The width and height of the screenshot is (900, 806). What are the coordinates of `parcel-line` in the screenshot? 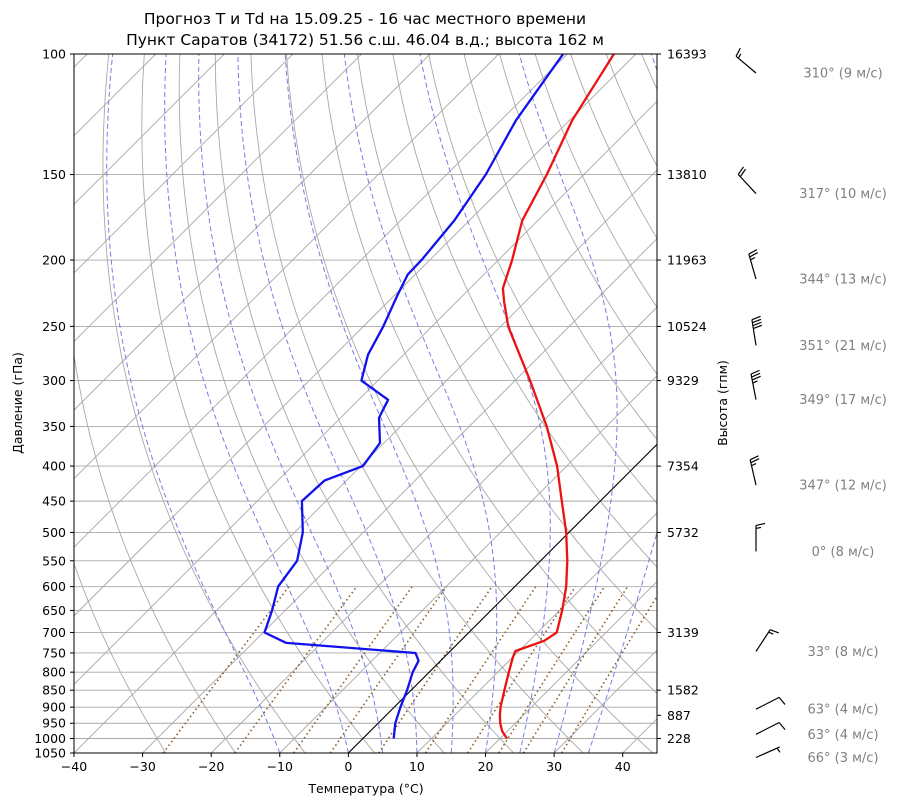 It's located at (502, 598).